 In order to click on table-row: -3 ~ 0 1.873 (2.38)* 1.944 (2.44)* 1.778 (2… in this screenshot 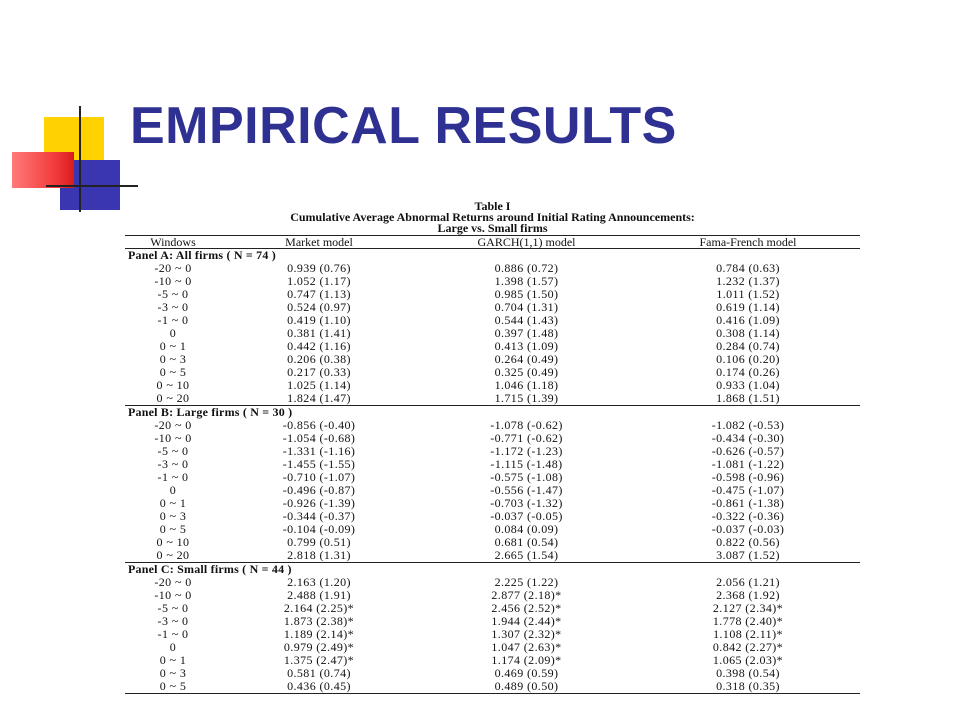, I will do `click(492, 621)`.